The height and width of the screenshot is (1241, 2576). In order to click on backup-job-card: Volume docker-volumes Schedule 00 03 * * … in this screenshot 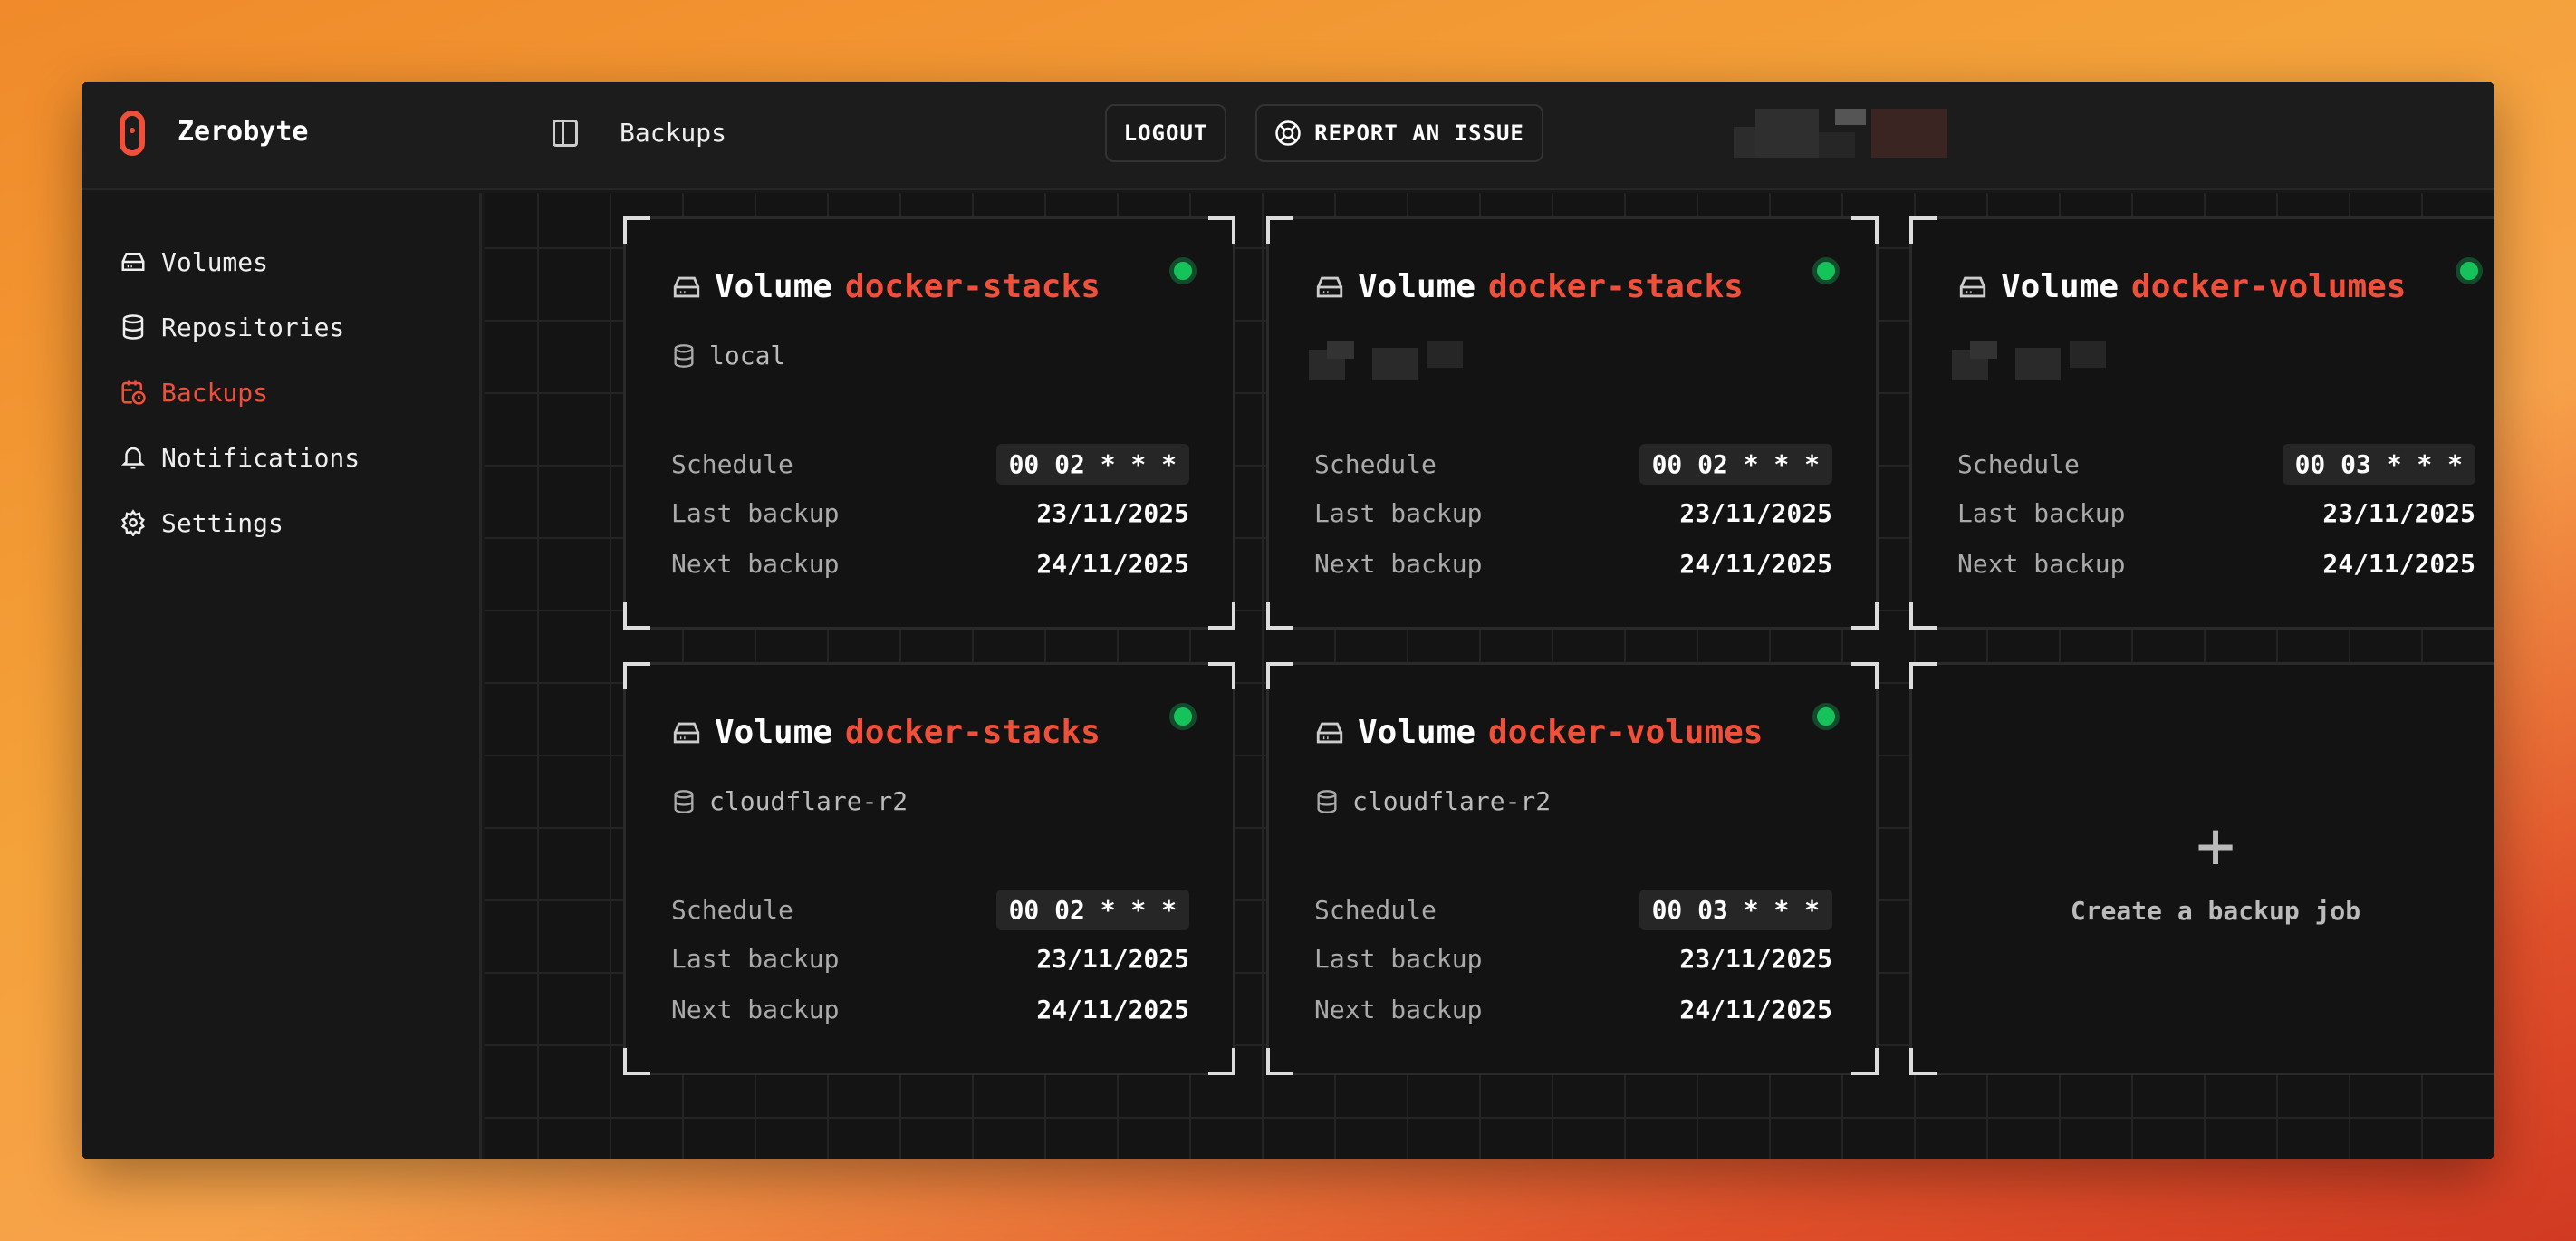, I will do `click(2201, 423)`.